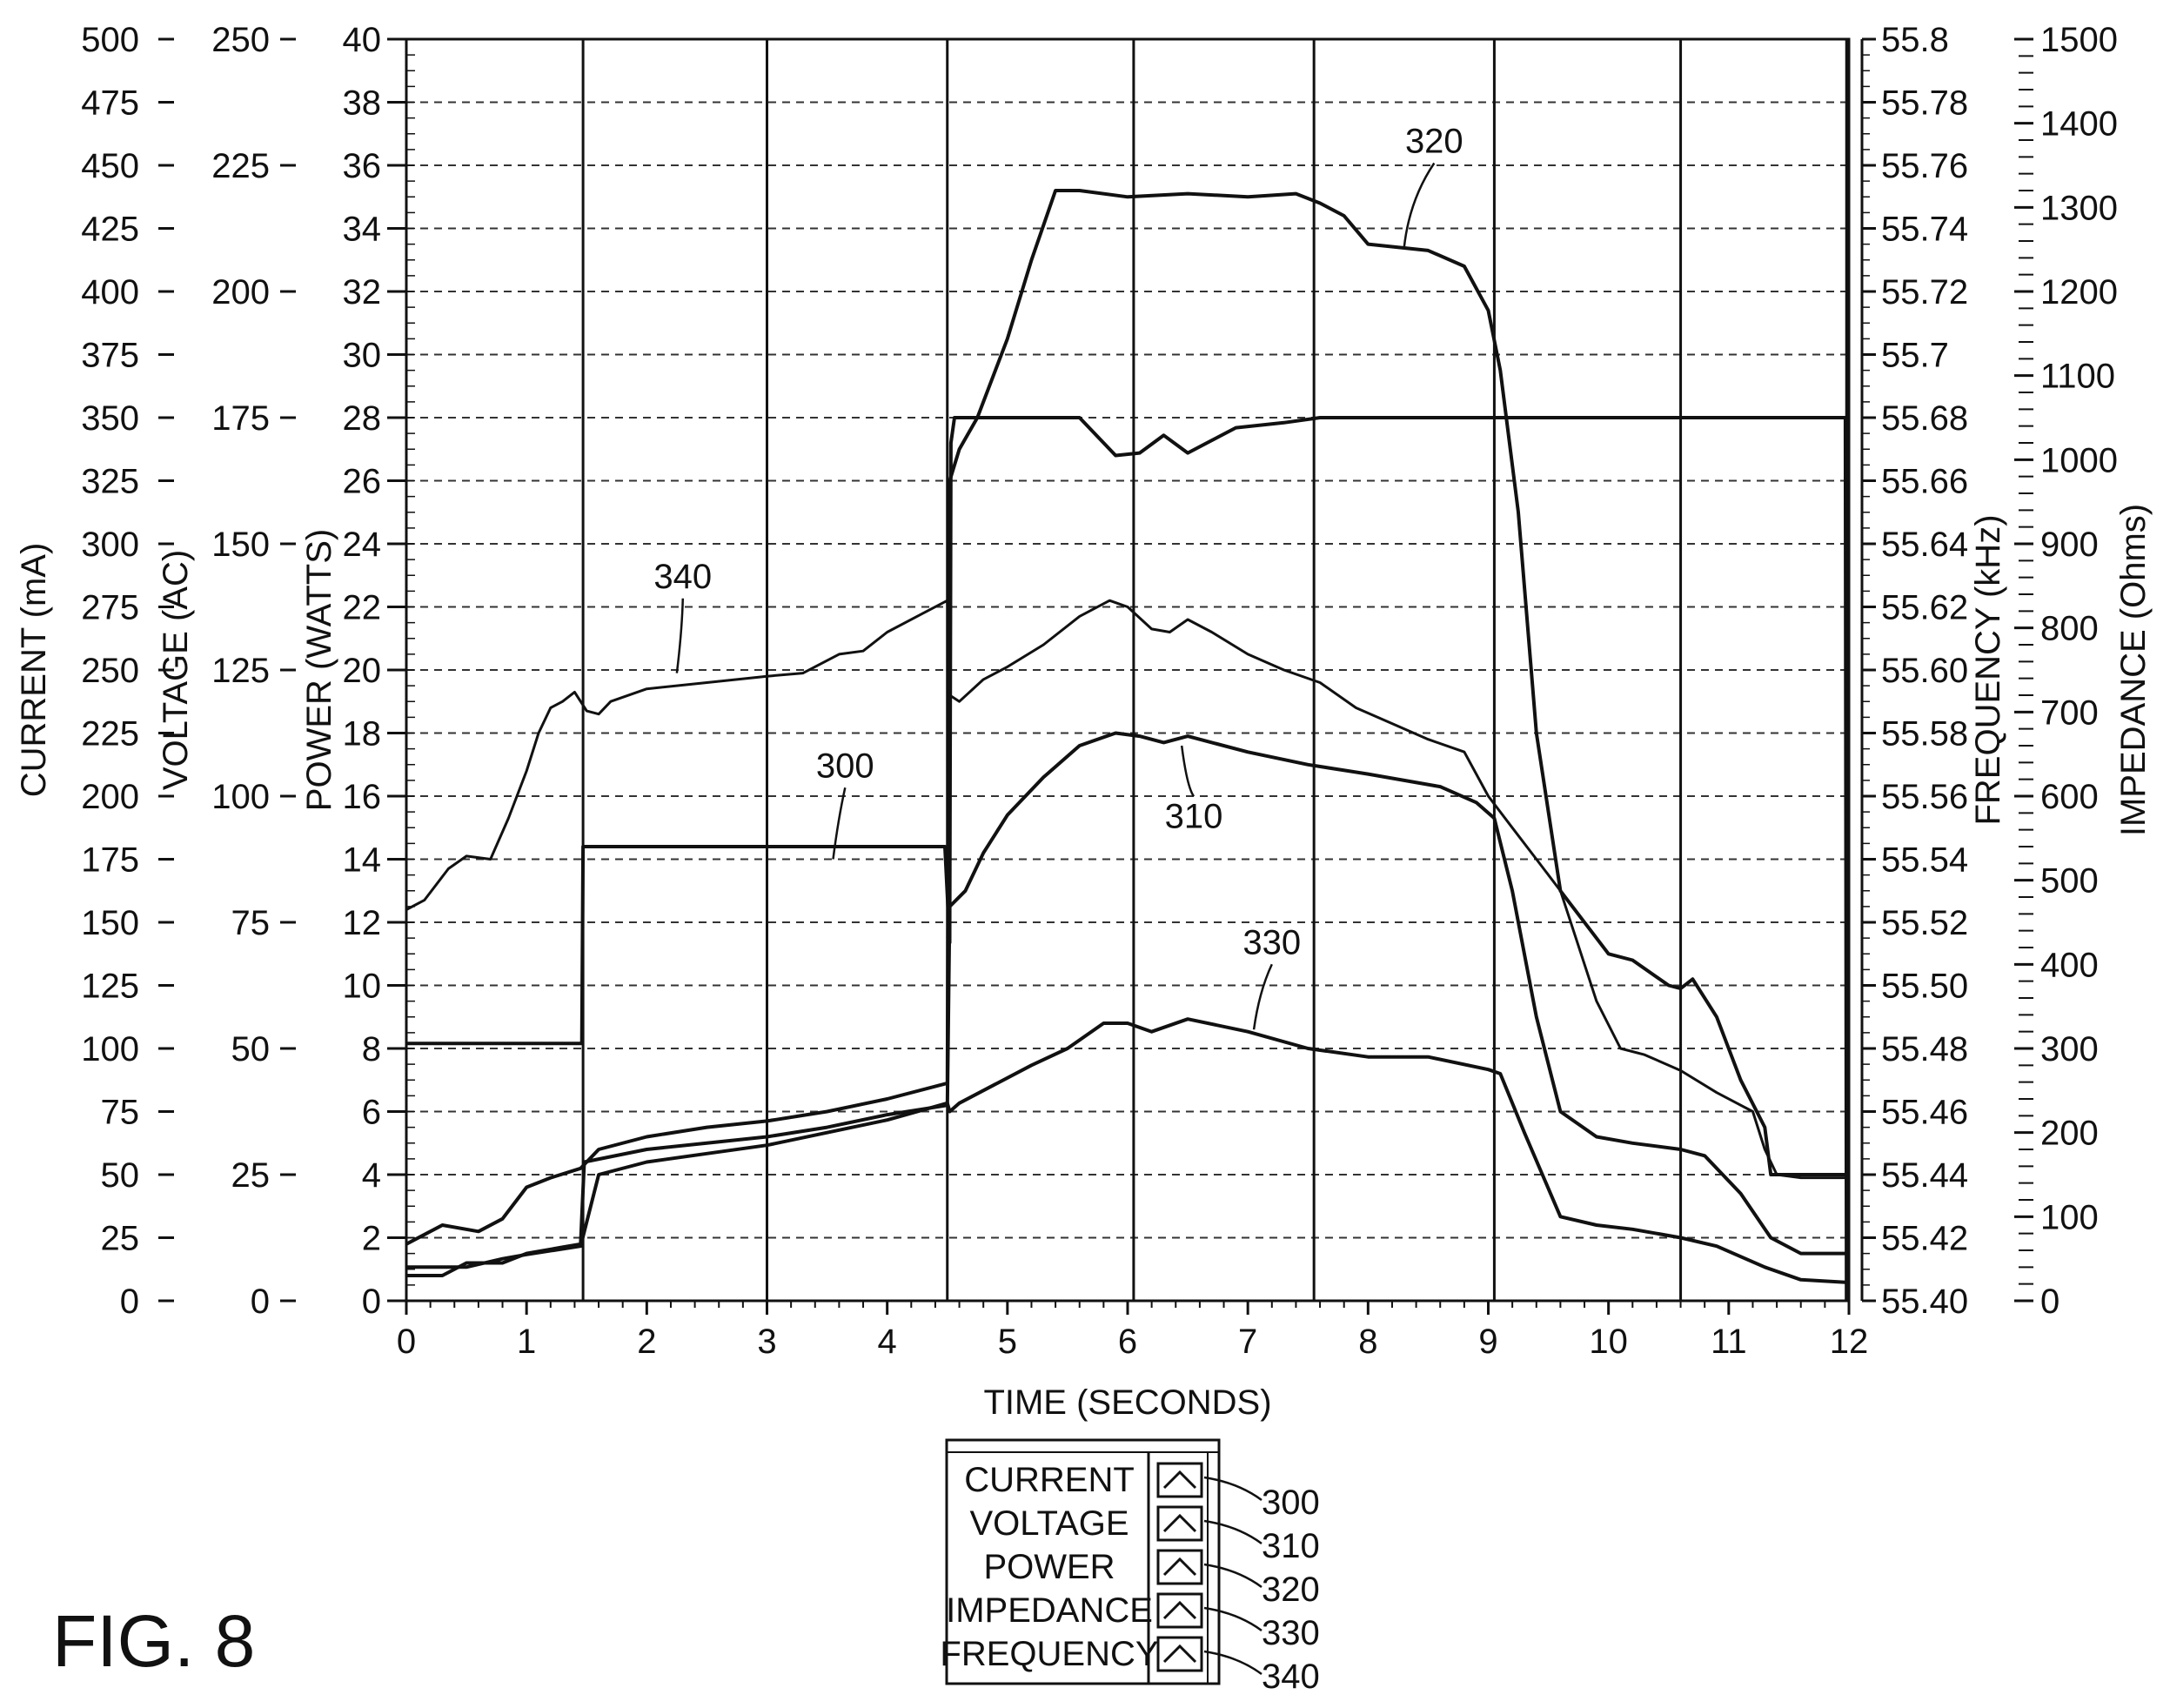 This screenshot has width=2170, height=1708. What do you see at coordinates (260, 1302) in the screenshot?
I see `voltage-tick-label: 0` at bounding box center [260, 1302].